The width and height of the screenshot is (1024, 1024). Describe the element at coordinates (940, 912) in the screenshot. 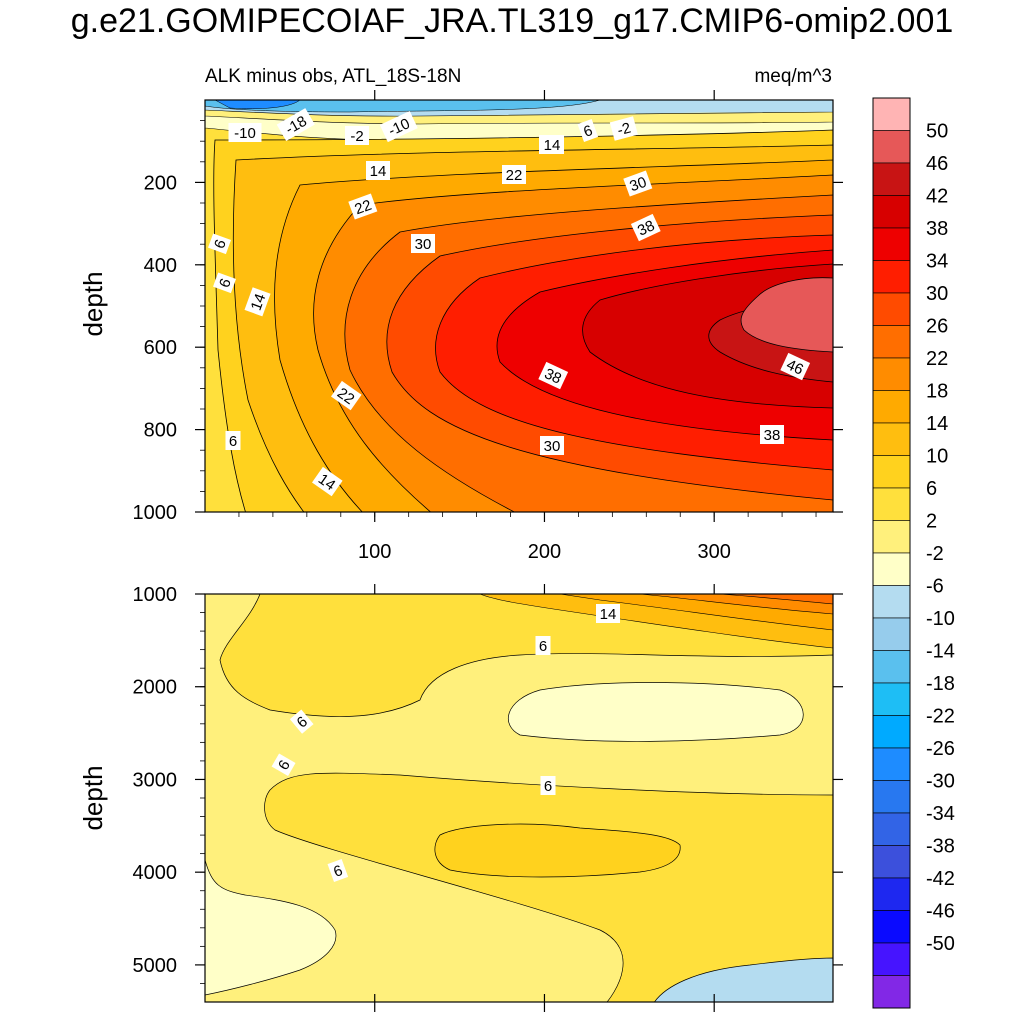

I see `colorbar-label: -46` at that location.